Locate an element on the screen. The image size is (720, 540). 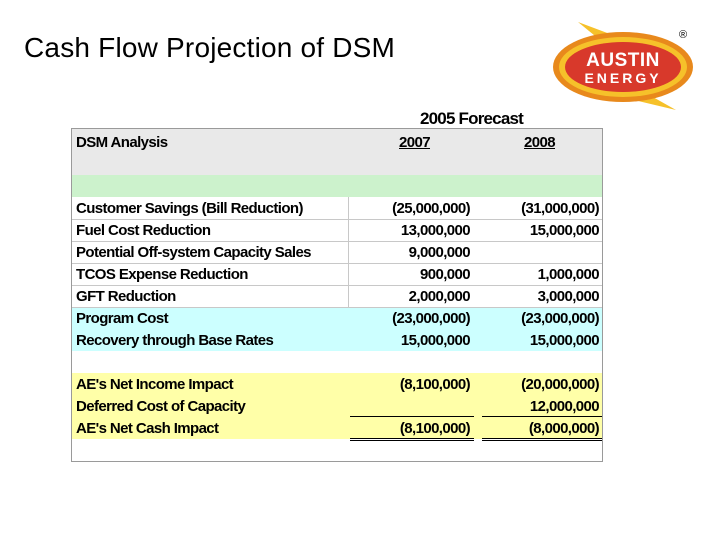
austin-energy-logo: AUSTIN ENERGY ® is located at coordinates (623, 66).